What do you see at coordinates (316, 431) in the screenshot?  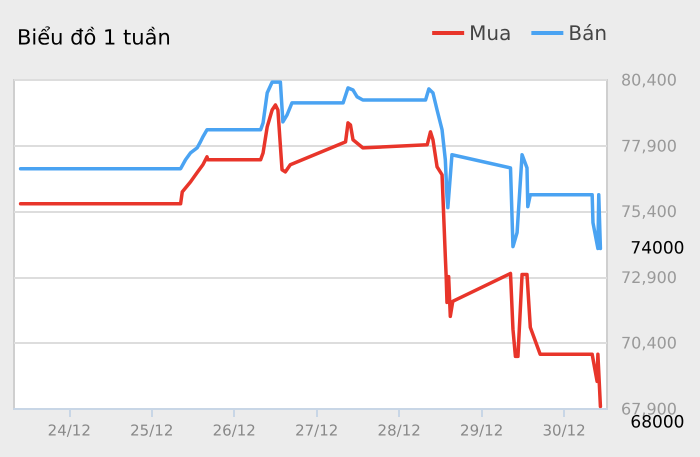 I see `x-tick-label: 27/12` at bounding box center [316, 431].